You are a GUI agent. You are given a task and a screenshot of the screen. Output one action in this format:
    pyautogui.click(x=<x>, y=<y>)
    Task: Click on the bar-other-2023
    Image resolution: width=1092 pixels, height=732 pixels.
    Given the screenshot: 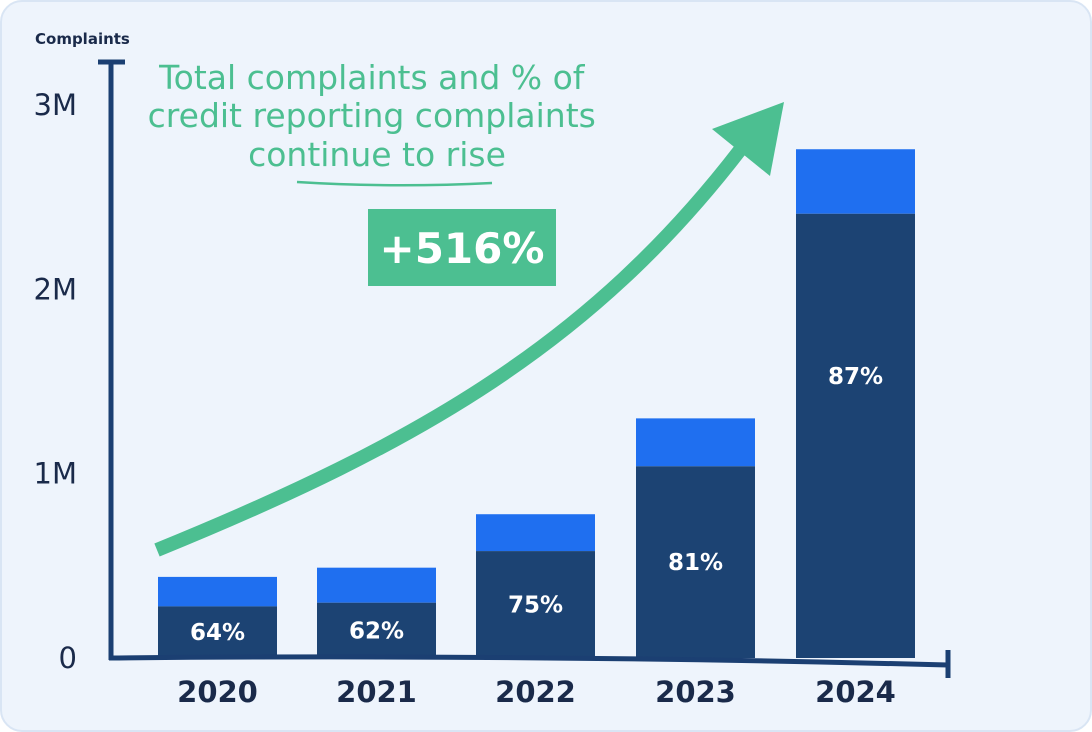 What is the action you would take?
    pyautogui.click(x=695, y=442)
    